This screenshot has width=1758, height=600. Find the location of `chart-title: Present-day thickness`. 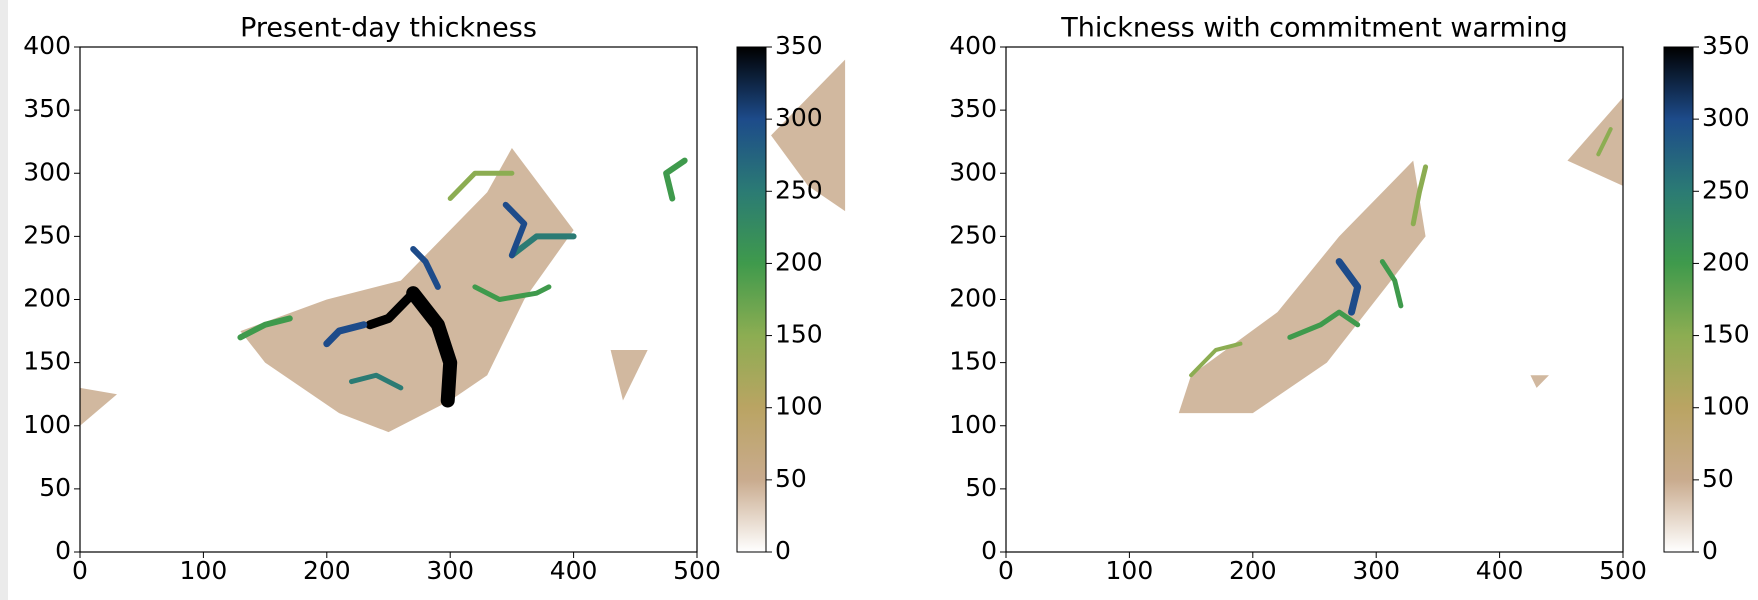

chart-title: Present-day thickness is located at coordinates (388, 28).